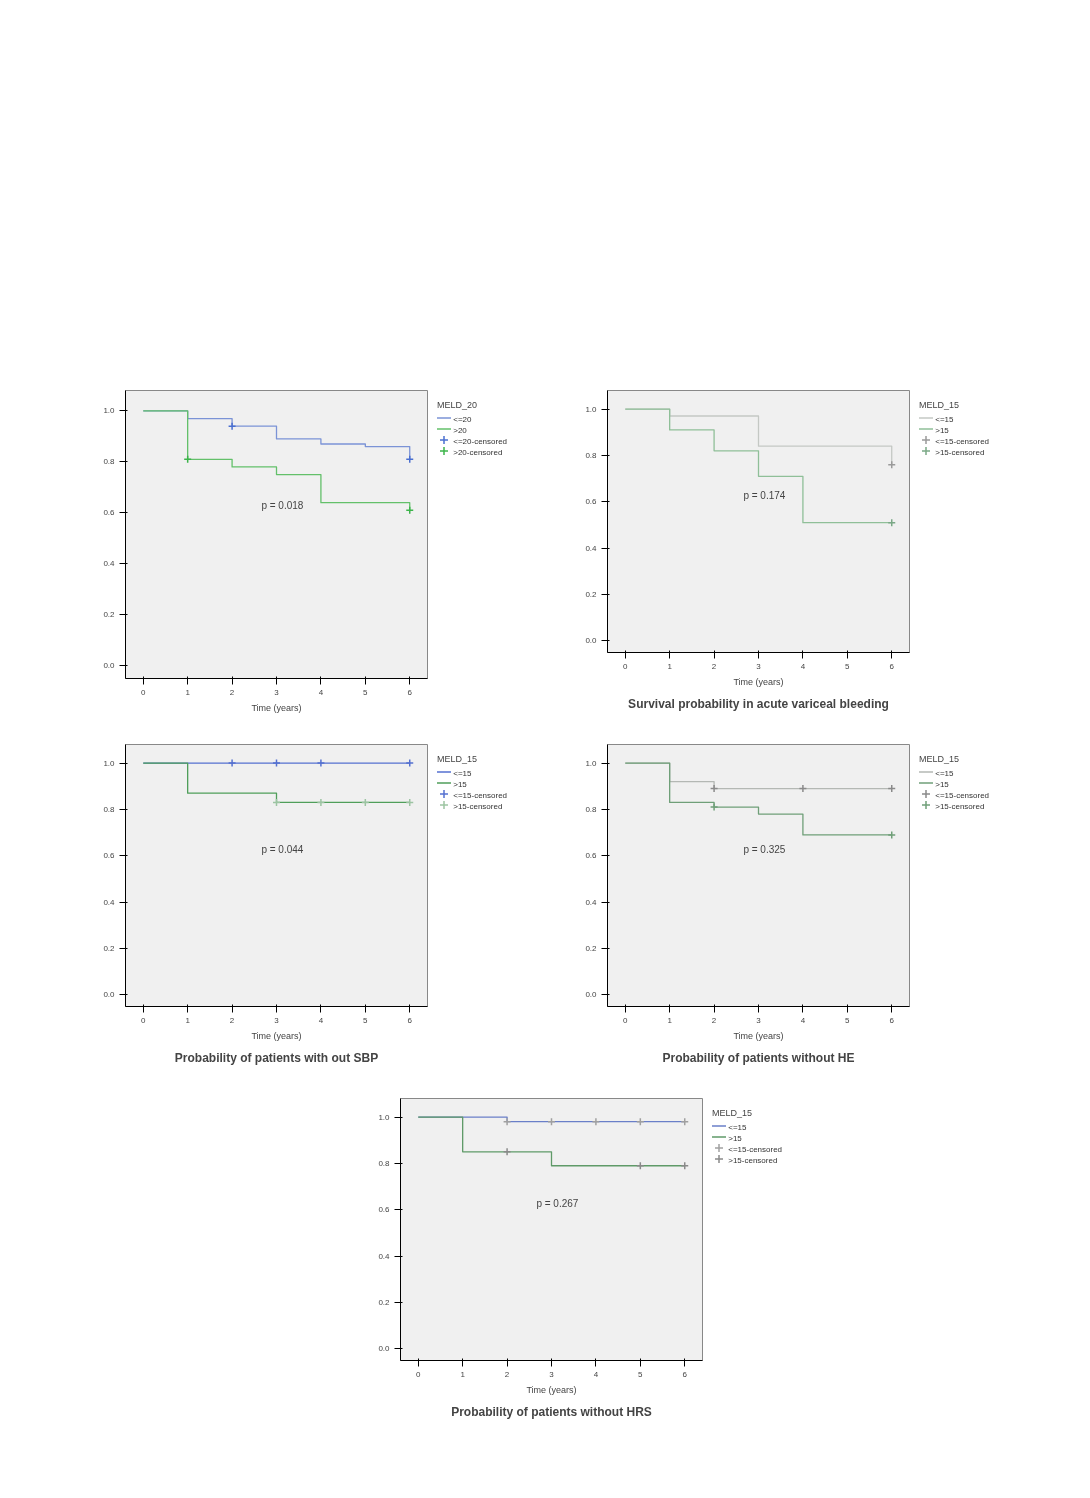 The image size is (1090, 1498). What do you see at coordinates (758, 703) in the screenshot?
I see `text: Survival probability in acute variceal bleeding` at bounding box center [758, 703].